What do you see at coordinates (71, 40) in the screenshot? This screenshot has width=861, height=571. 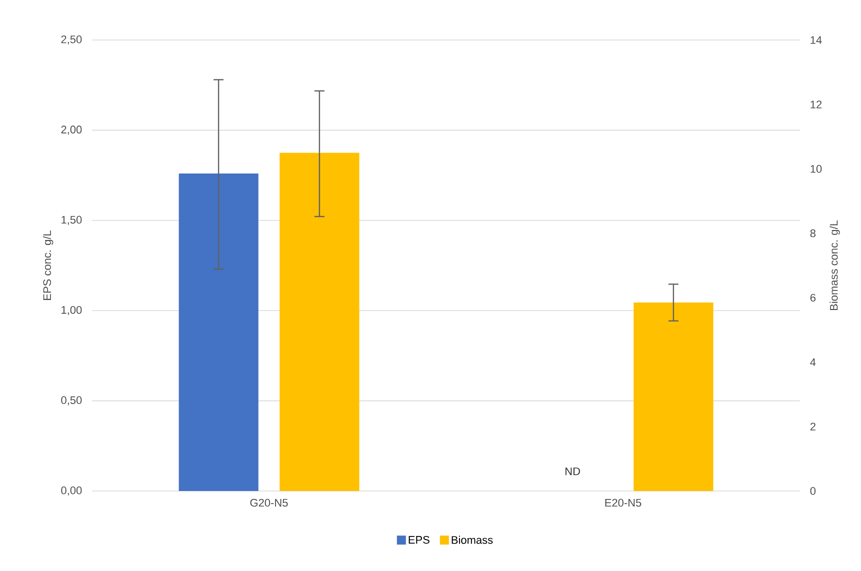 I see `y-tick-label: 2,50` at bounding box center [71, 40].